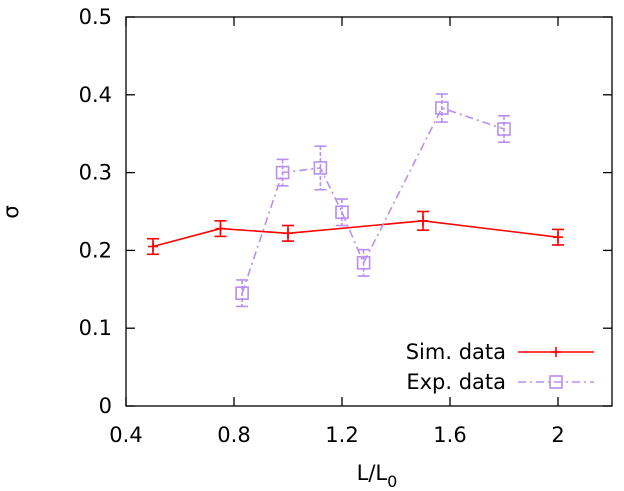 The image size is (624, 491). What do you see at coordinates (95, 17) in the screenshot?
I see `y-tick-label: 0.5` at bounding box center [95, 17].